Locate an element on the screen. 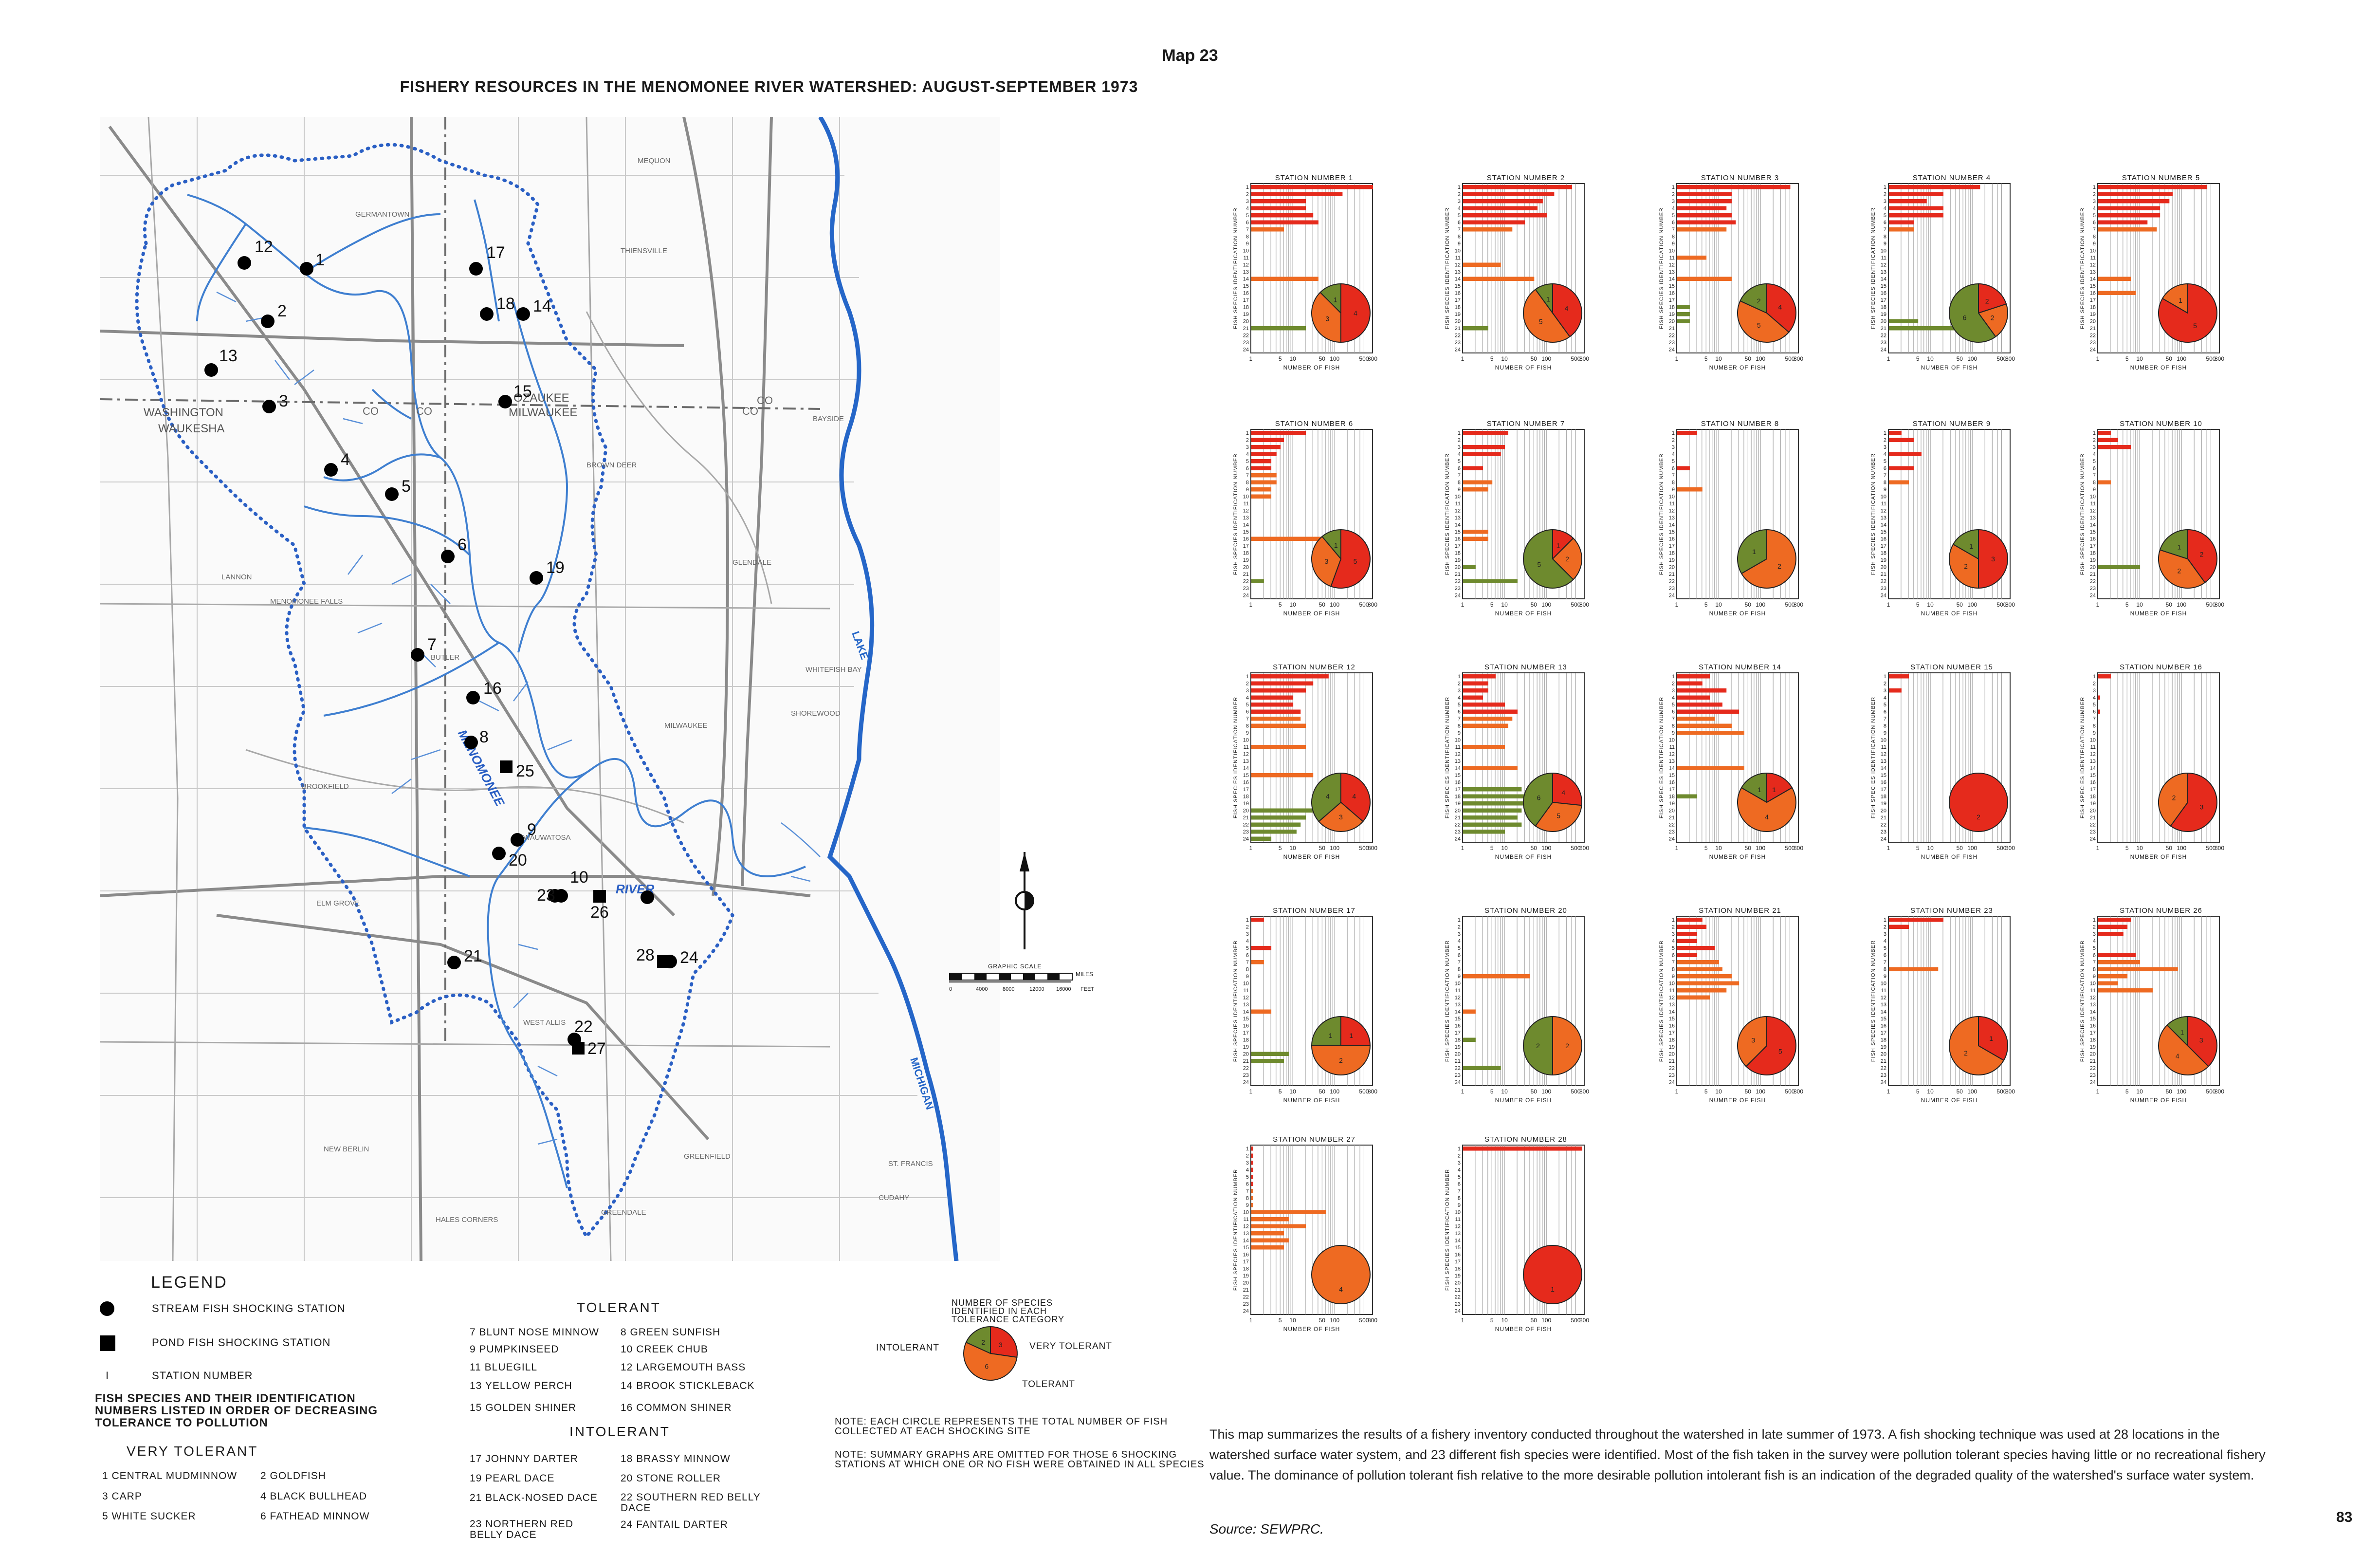 This screenshot has width=2380, height=1555. place-label: BROWN DEER is located at coordinates (611, 465).